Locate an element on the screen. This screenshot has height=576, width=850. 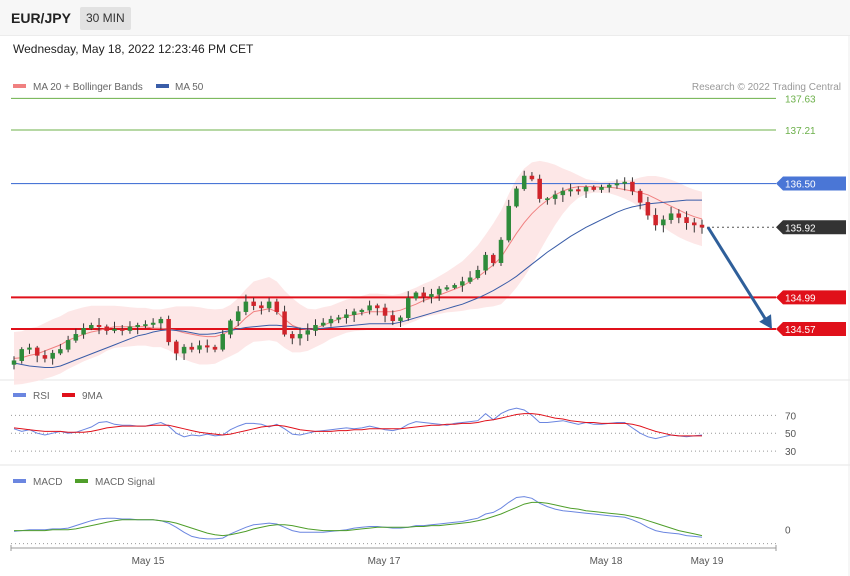
forecast-arrow is located at coordinates (739, 278).